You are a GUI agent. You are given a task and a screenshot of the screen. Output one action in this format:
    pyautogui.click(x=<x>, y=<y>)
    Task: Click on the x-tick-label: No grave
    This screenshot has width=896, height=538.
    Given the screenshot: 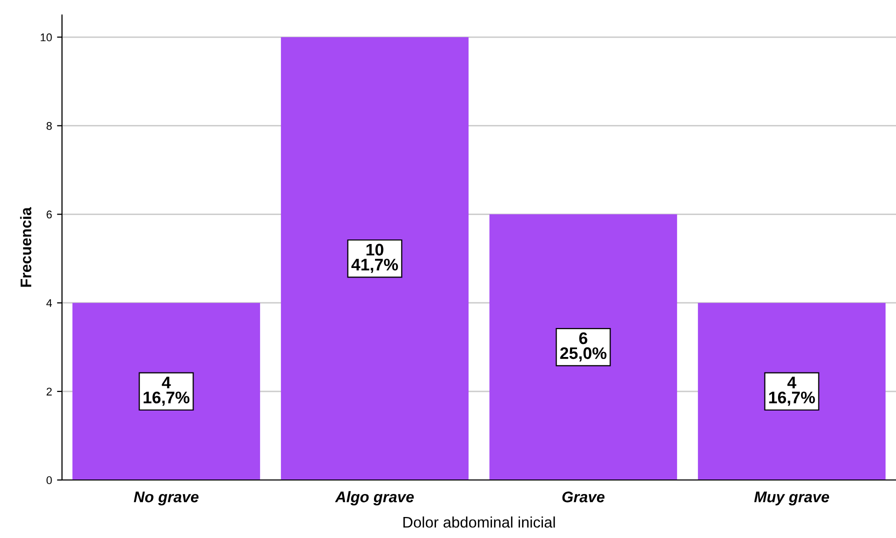 What is the action you would take?
    pyautogui.click(x=166, y=499)
    